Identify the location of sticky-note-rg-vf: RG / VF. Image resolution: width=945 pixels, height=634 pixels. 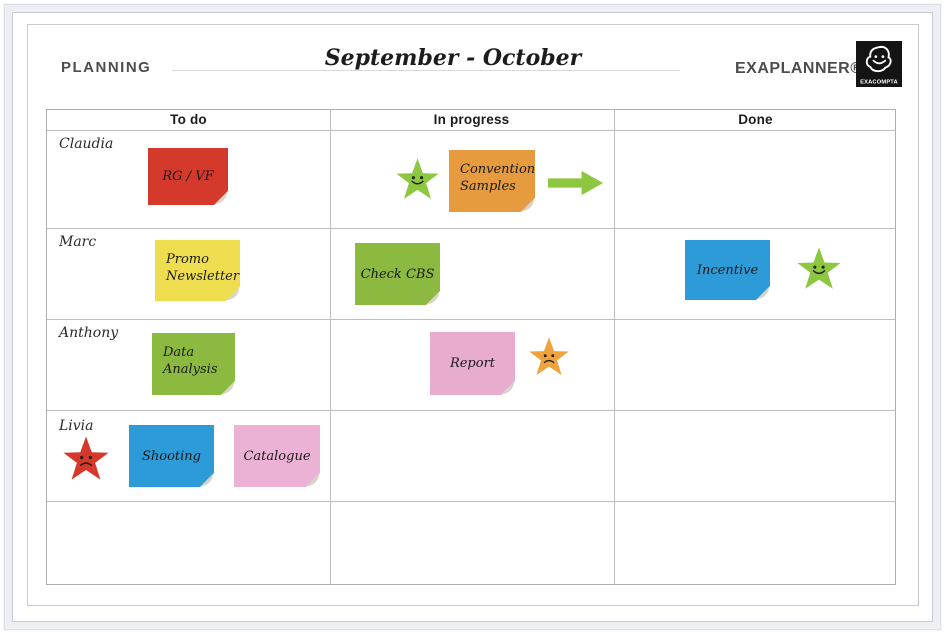
(188, 176).